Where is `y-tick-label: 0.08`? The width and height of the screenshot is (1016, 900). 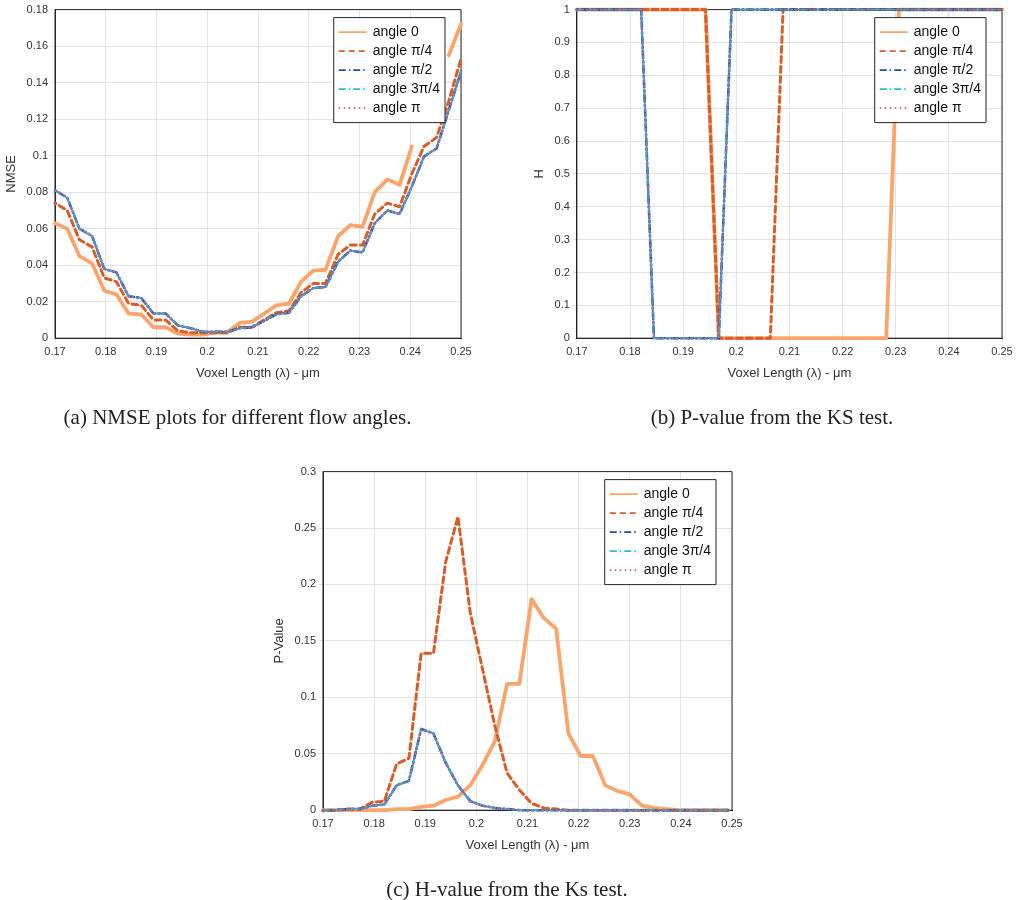
y-tick-label: 0.08 is located at coordinates (37, 191).